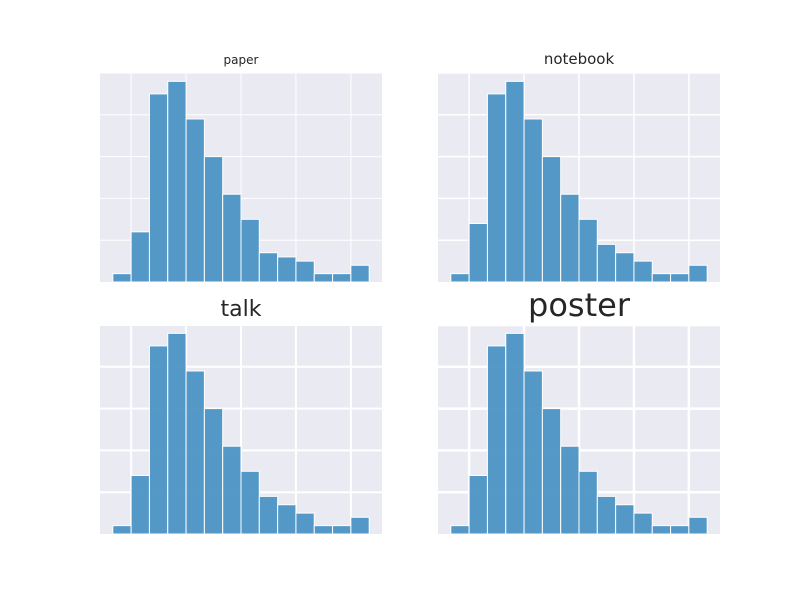 This screenshot has width=800, height=600. I want to click on panel-talk: talk, so click(241, 416).